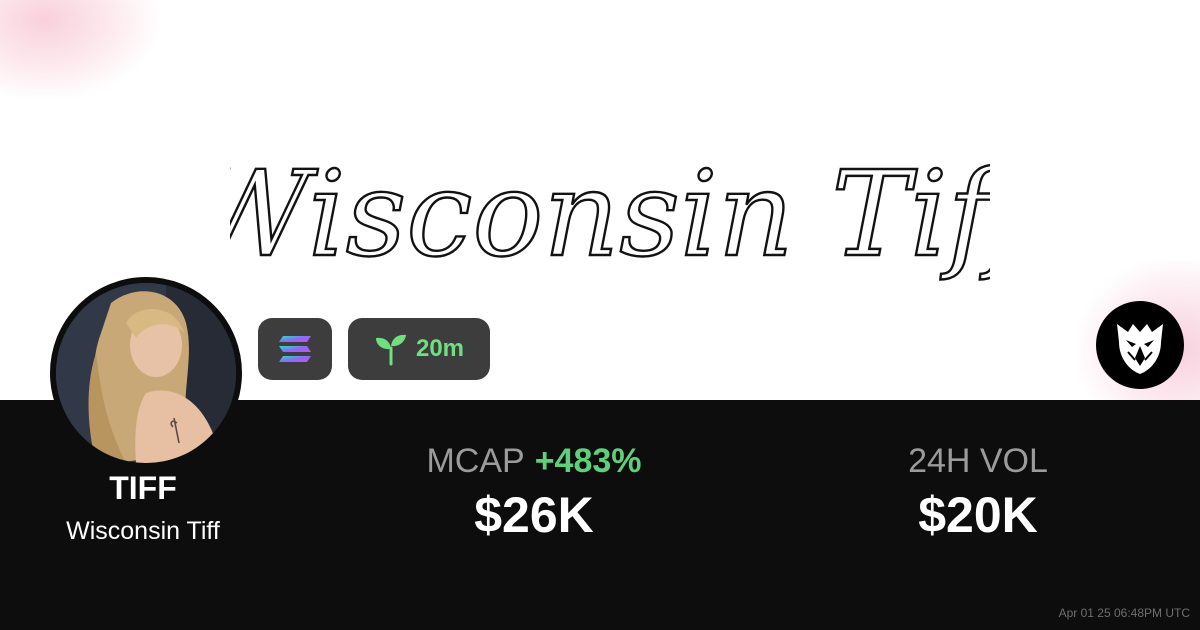 Image resolution: width=1200 pixels, height=630 pixels. I want to click on svg-text: Wisconsin Tiff, so click(610, 214).